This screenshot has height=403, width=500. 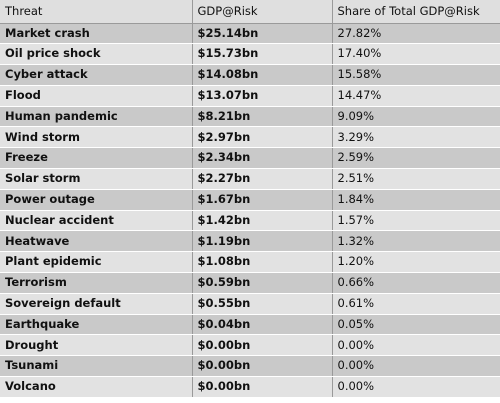 What do you see at coordinates (415, 262) in the screenshot?
I see `share-cell: 1.20%` at bounding box center [415, 262].